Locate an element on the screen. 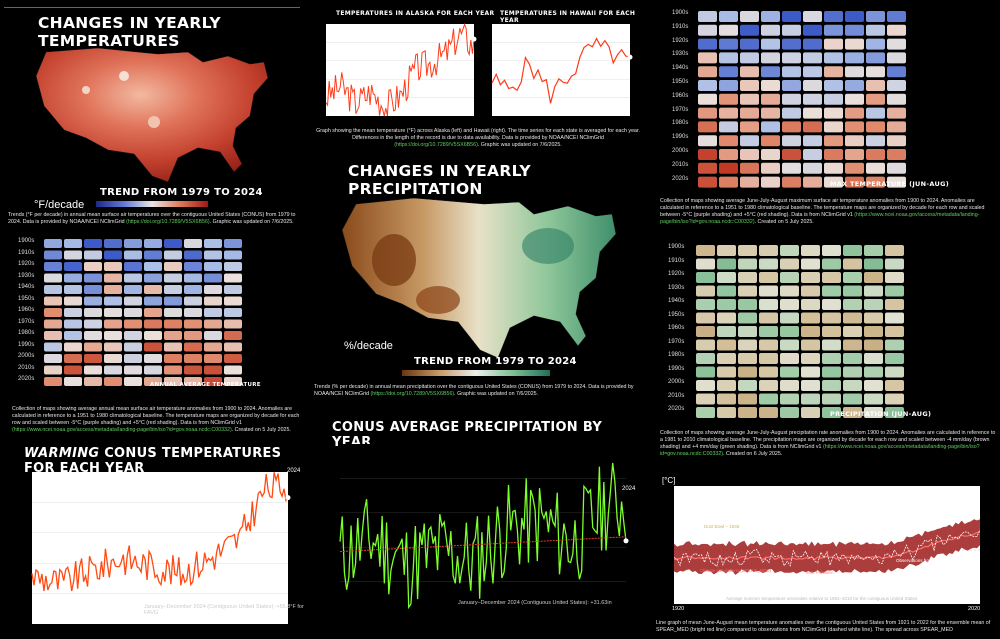 The height and width of the screenshot is (639, 1000). trend-line is located at coordinates (483, 544).